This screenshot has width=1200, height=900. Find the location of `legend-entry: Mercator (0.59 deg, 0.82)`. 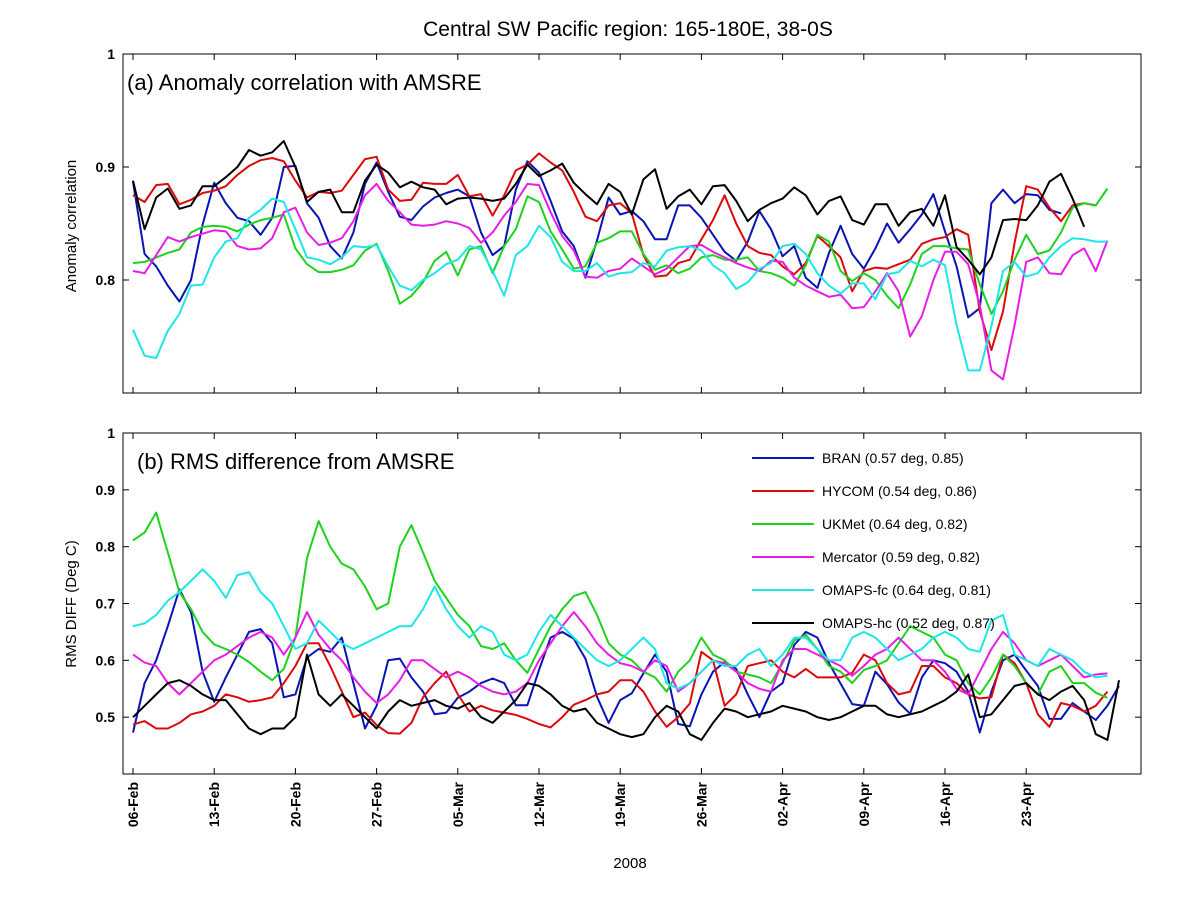

legend-entry: Mercator (0.59 deg, 0.82) is located at coordinates (901, 557).